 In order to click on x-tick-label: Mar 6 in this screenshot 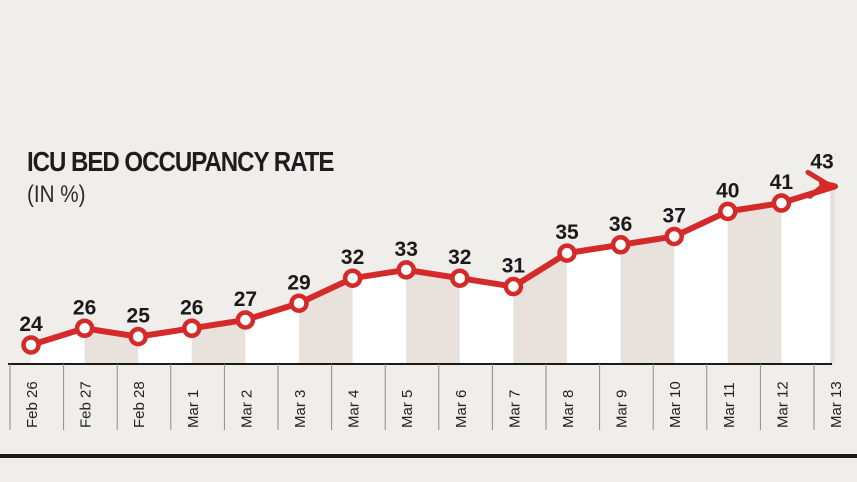, I will do `click(461, 409)`.